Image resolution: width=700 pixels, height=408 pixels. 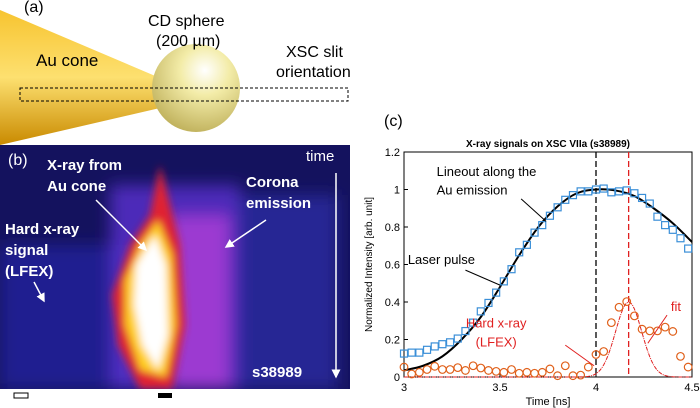 I want to click on y-tick-label: 0.4, so click(x=392, y=303).